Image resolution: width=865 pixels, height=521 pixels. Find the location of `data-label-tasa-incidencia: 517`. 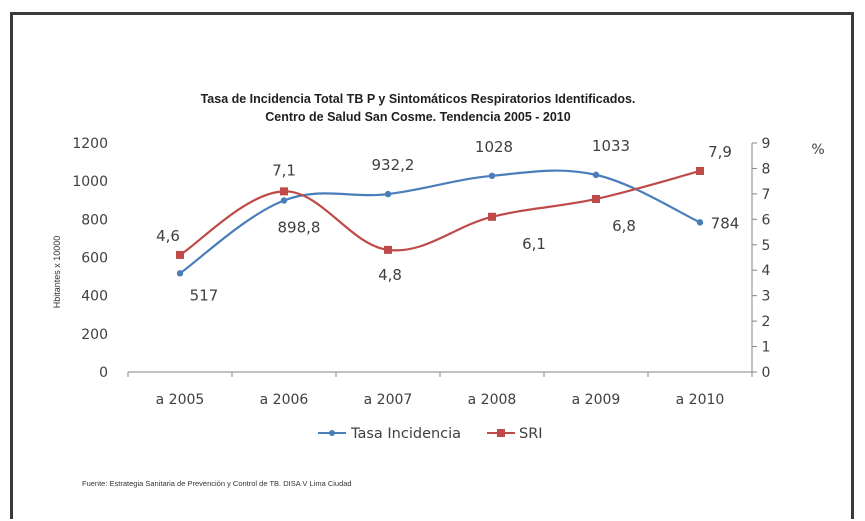

data-label-tasa-incidencia: 517 is located at coordinates (204, 295).